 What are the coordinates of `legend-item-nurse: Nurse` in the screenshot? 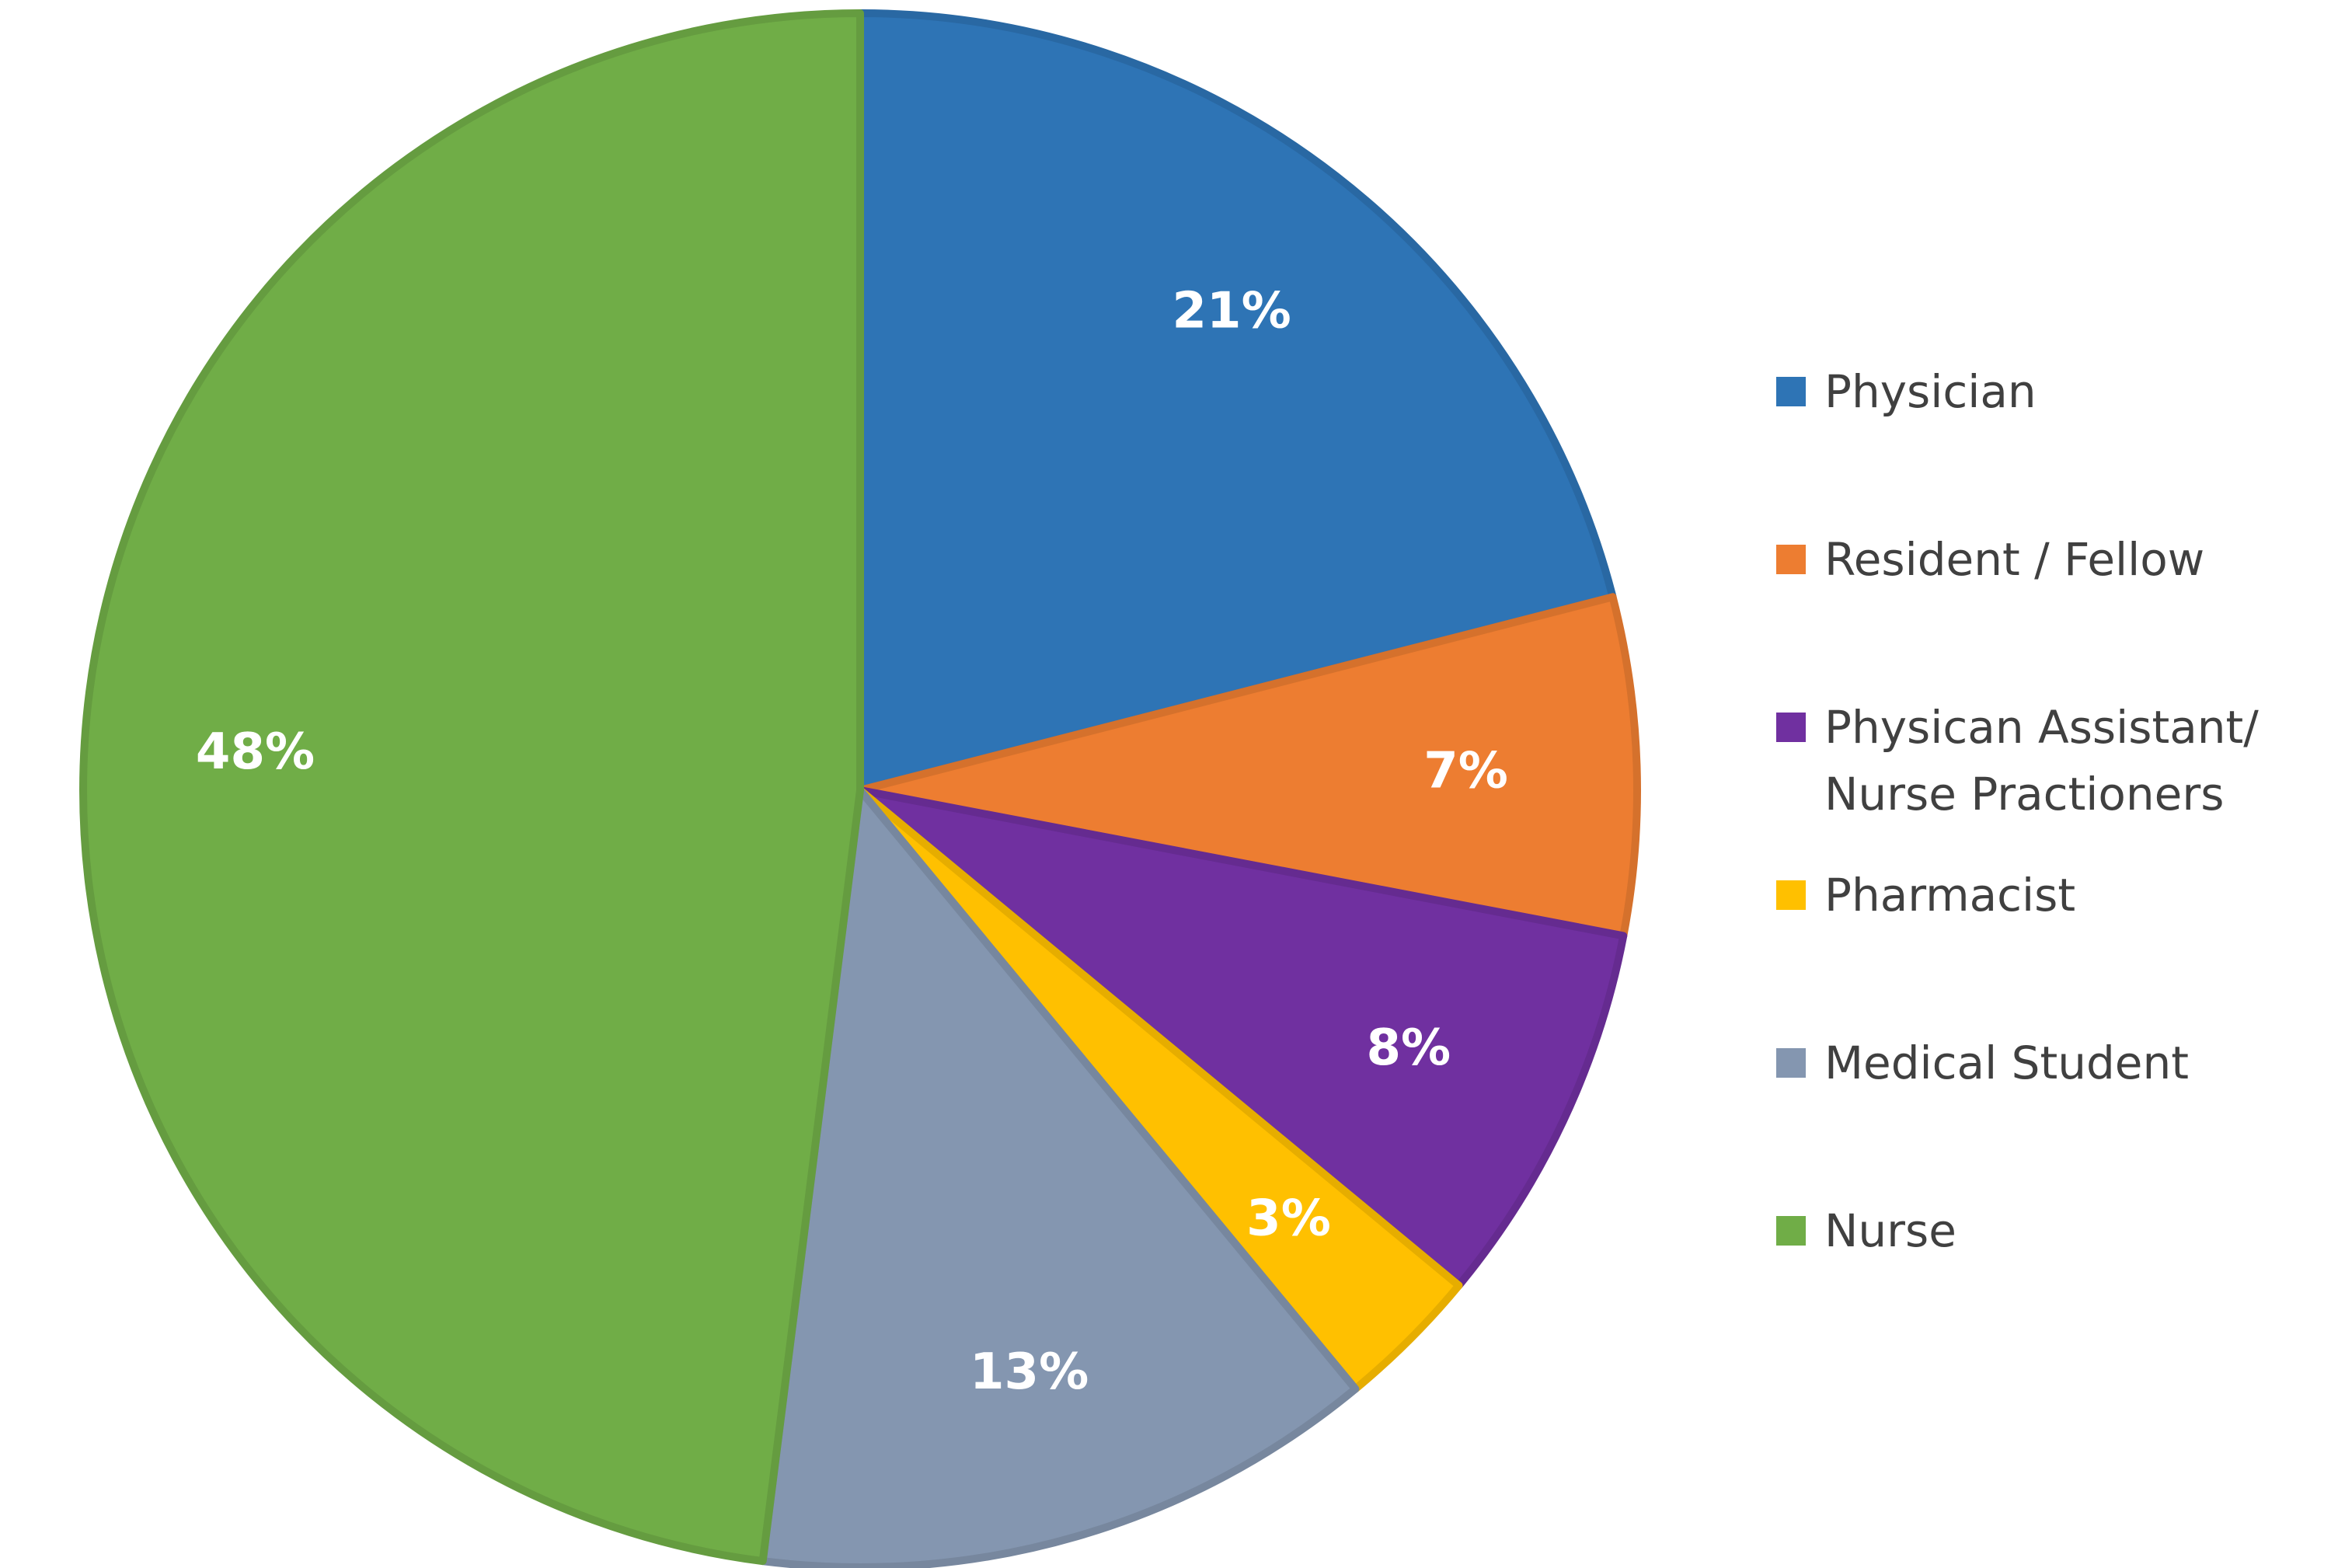 It's located at (1866, 1230).